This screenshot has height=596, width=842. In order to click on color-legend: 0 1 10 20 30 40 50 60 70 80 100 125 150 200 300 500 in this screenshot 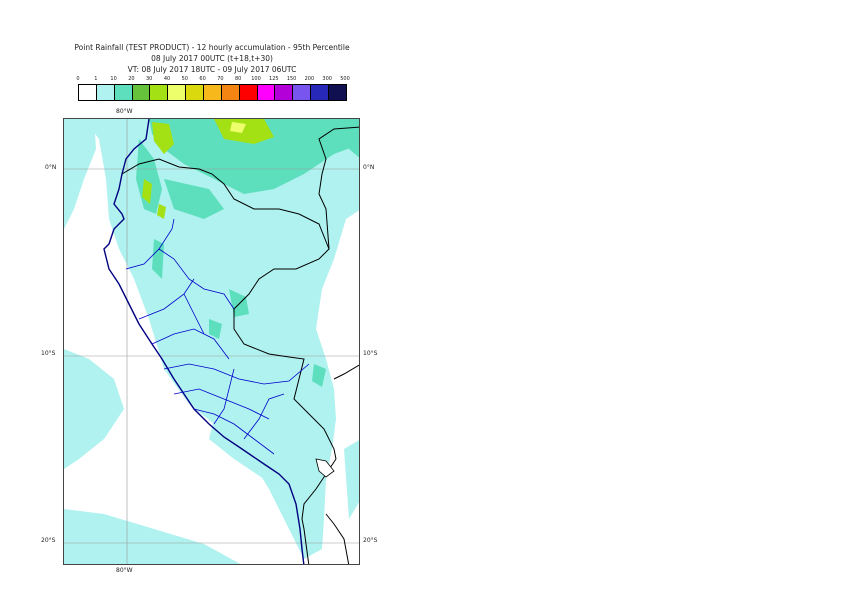, I will do `click(213, 88)`.